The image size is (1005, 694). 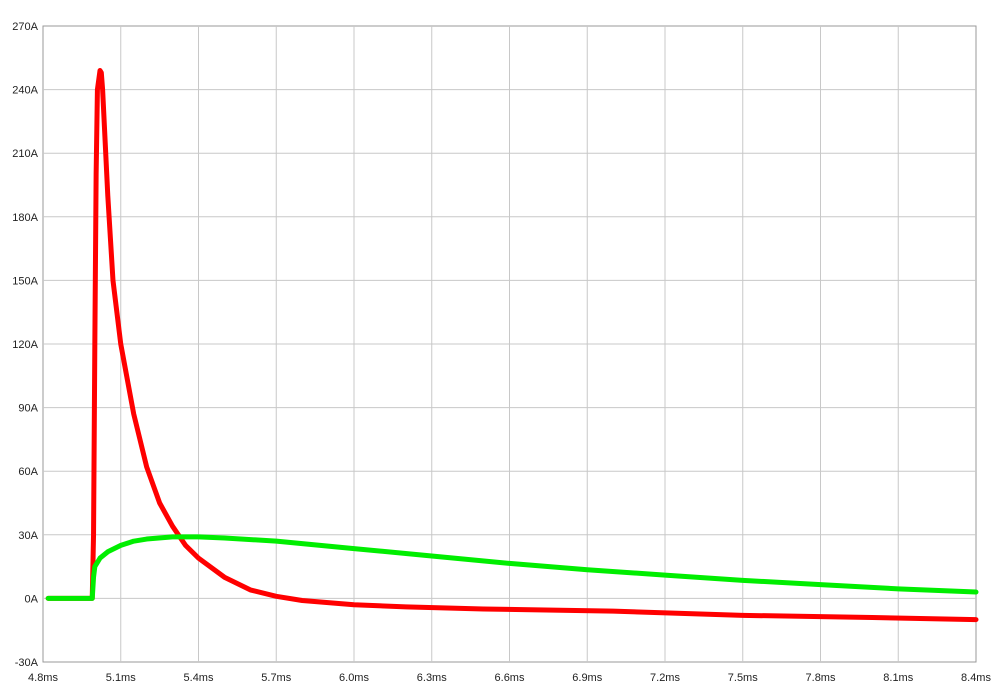 What do you see at coordinates (743, 678) in the screenshot?
I see `x-tick-label: 7.5ms` at bounding box center [743, 678].